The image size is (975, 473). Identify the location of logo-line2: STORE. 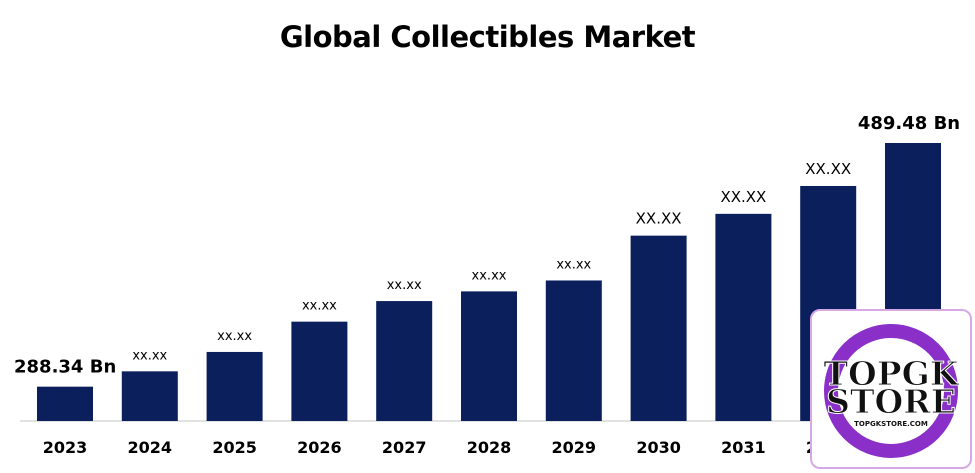
(891, 401).